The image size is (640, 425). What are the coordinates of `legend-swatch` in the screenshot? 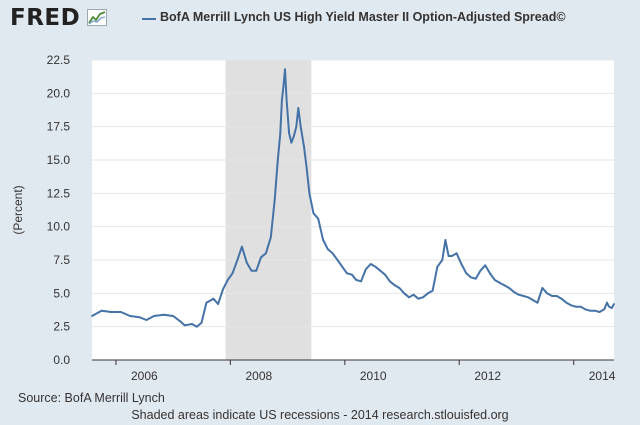 It's located at (149, 19).